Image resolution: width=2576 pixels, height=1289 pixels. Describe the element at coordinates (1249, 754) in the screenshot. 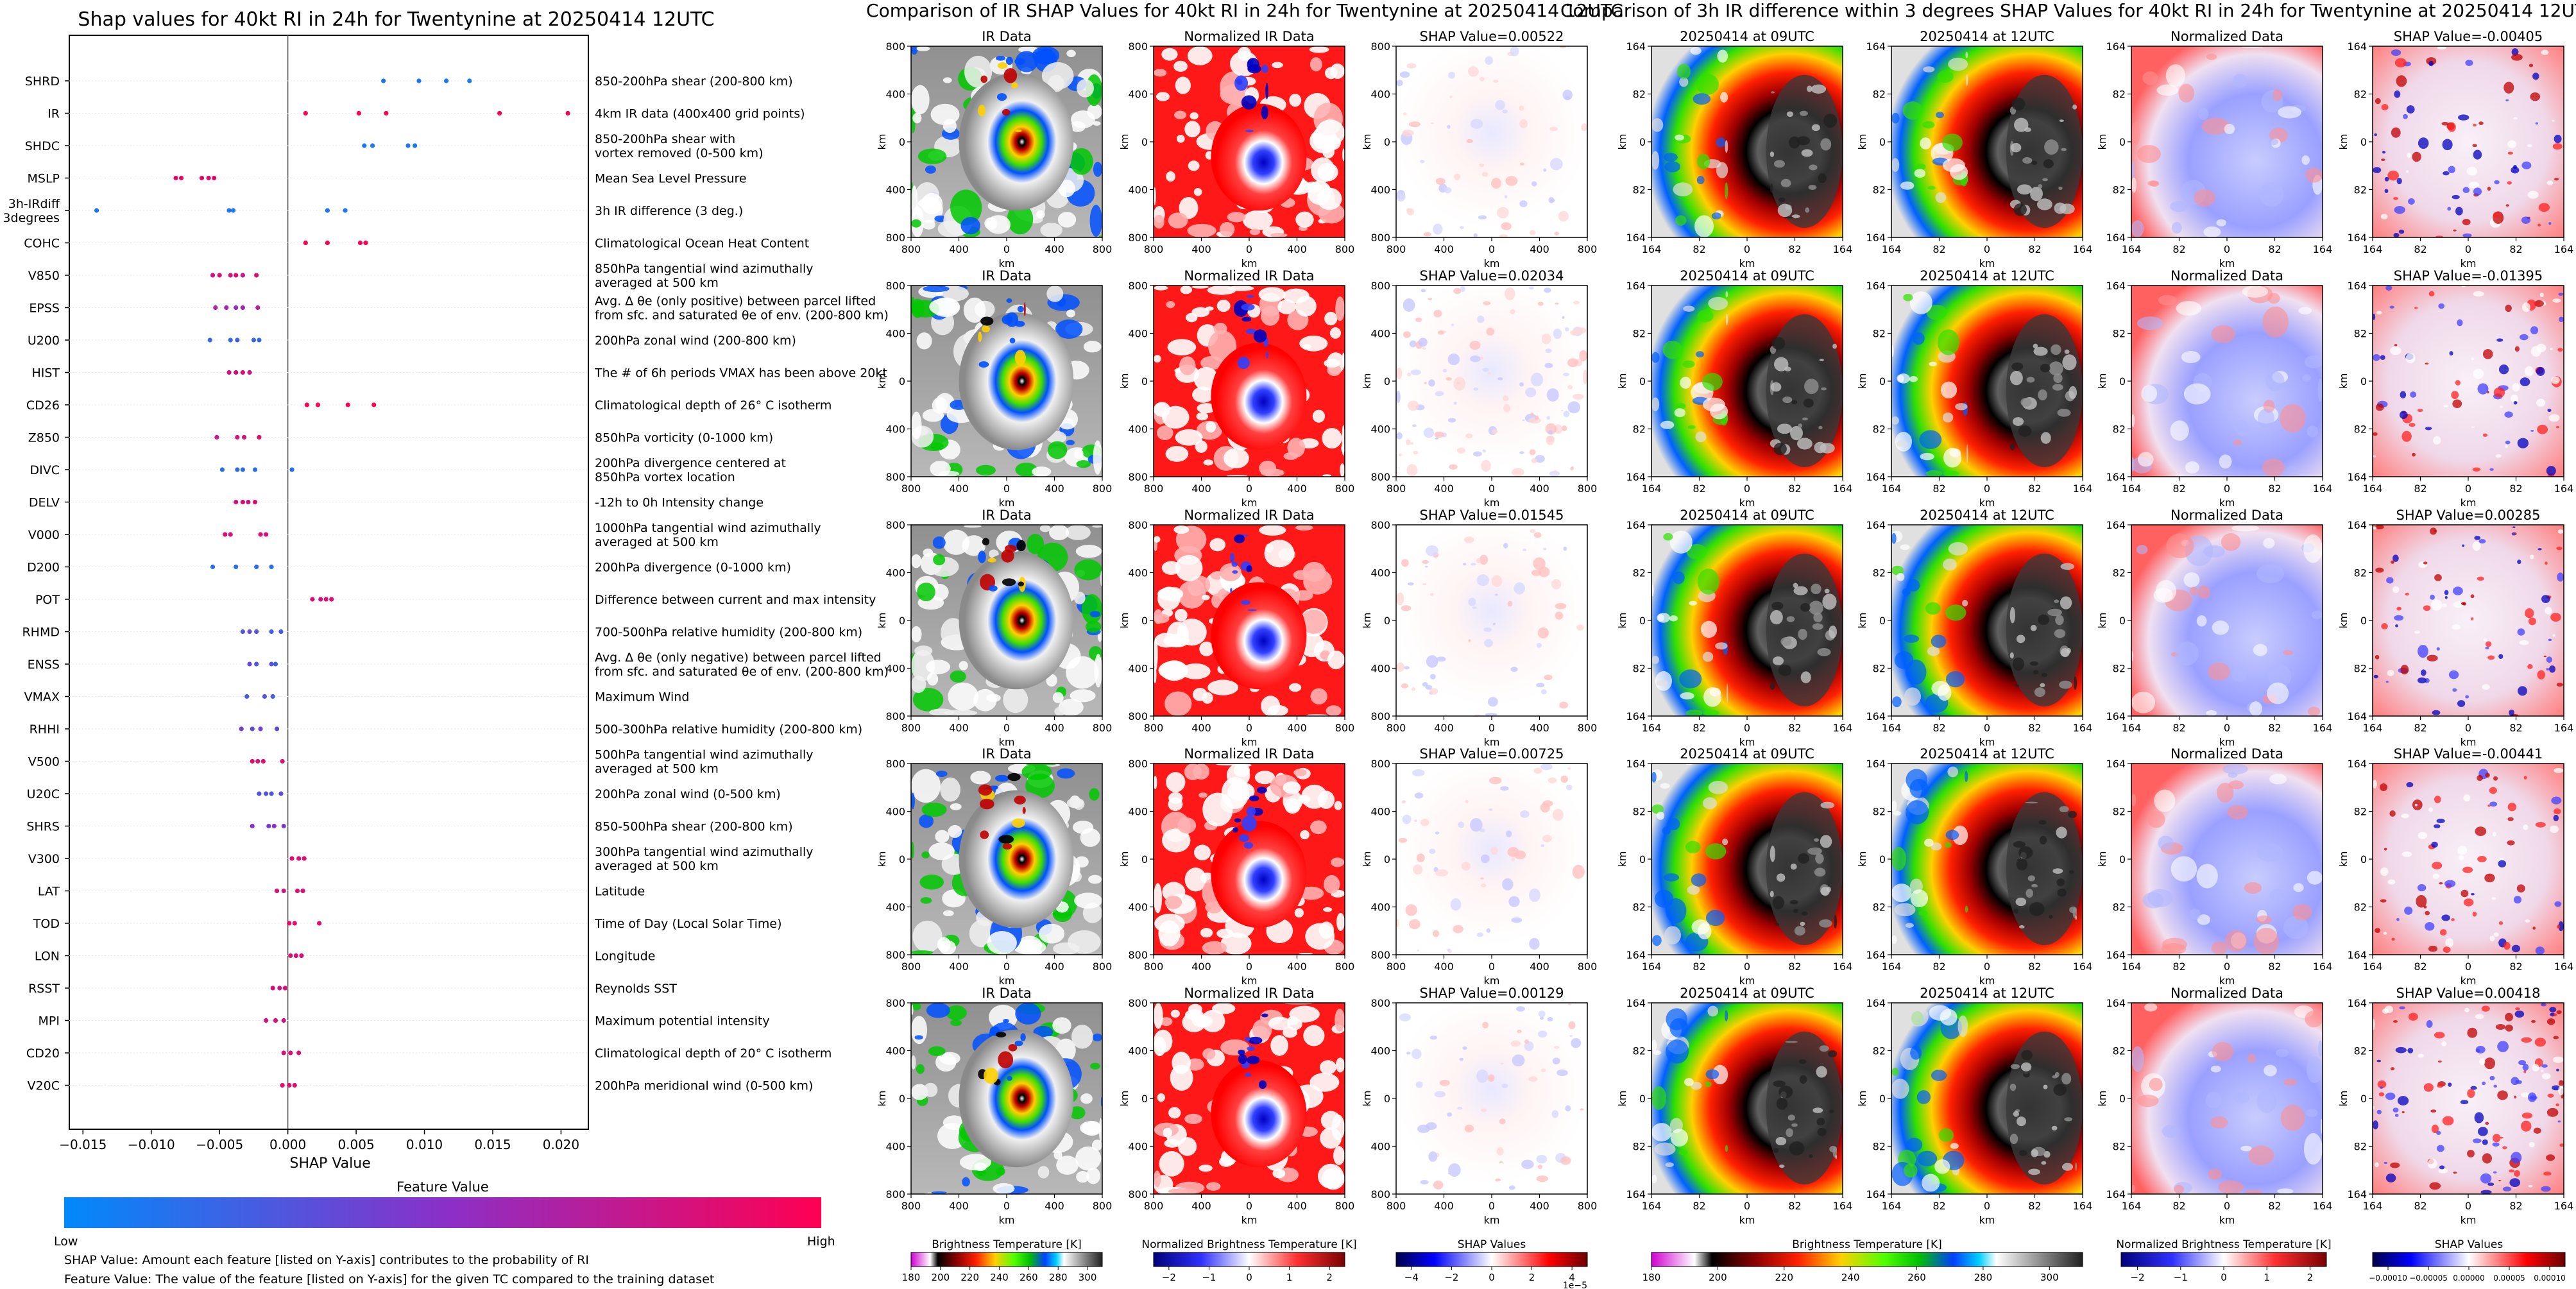

I see `panel-title: Normalized IR Data` at that location.